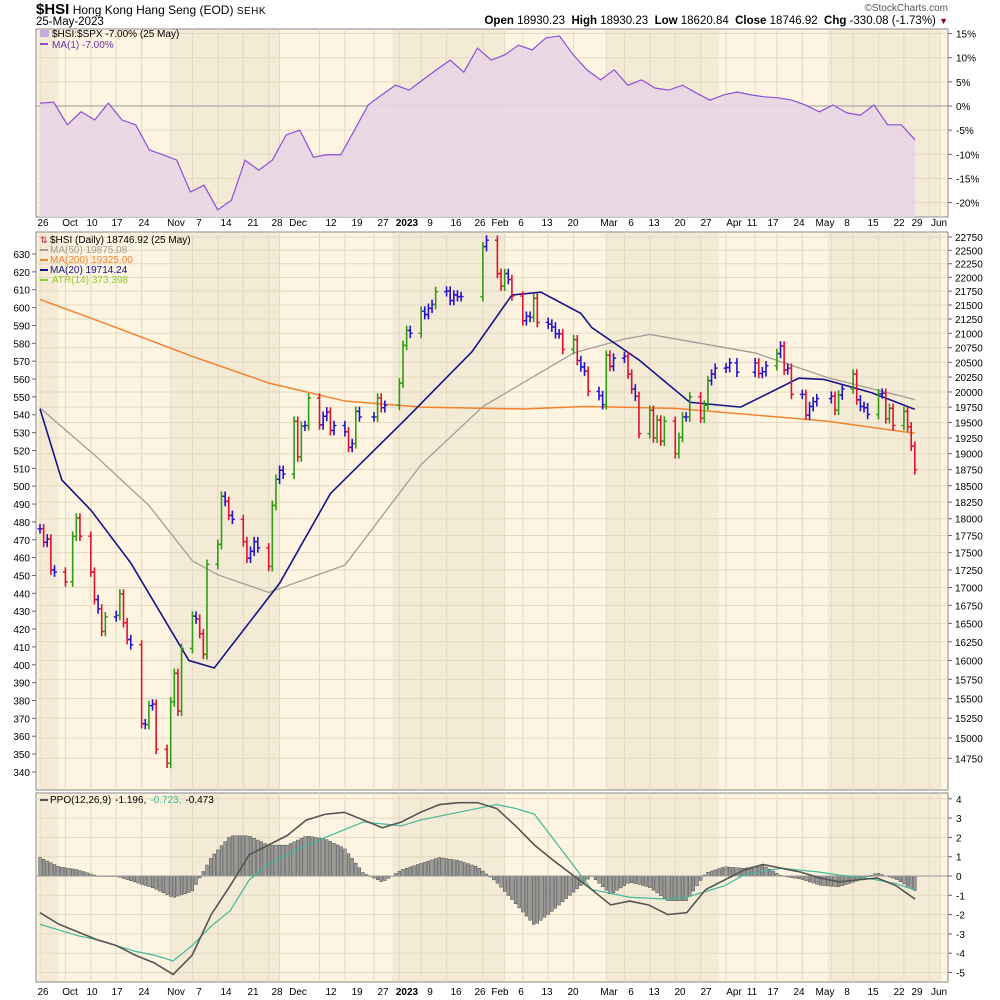 The width and height of the screenshot is (1000, 1000). I want to click on chart-date: 25-May-2023, so click(70, 22).